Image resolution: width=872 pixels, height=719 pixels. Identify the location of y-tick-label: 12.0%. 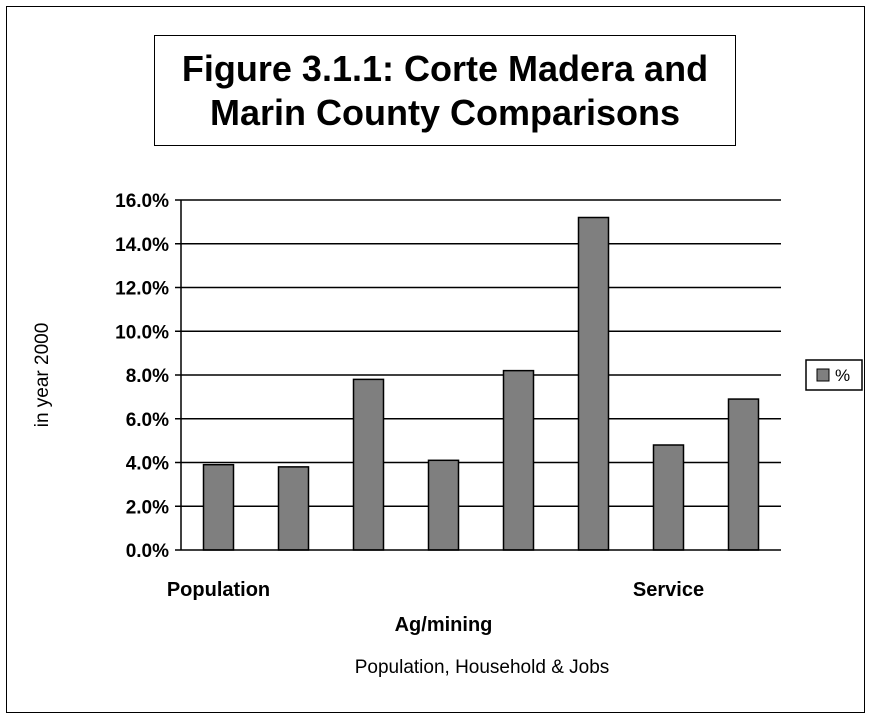
(142, 289).